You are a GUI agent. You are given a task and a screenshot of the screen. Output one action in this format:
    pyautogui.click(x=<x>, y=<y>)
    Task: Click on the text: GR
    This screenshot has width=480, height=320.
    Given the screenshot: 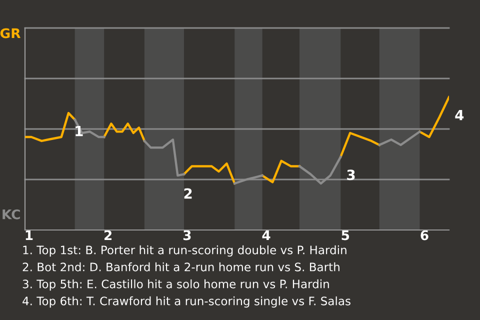 What is the action you would take?
    pyautogui.click(x=10, y=33)
    